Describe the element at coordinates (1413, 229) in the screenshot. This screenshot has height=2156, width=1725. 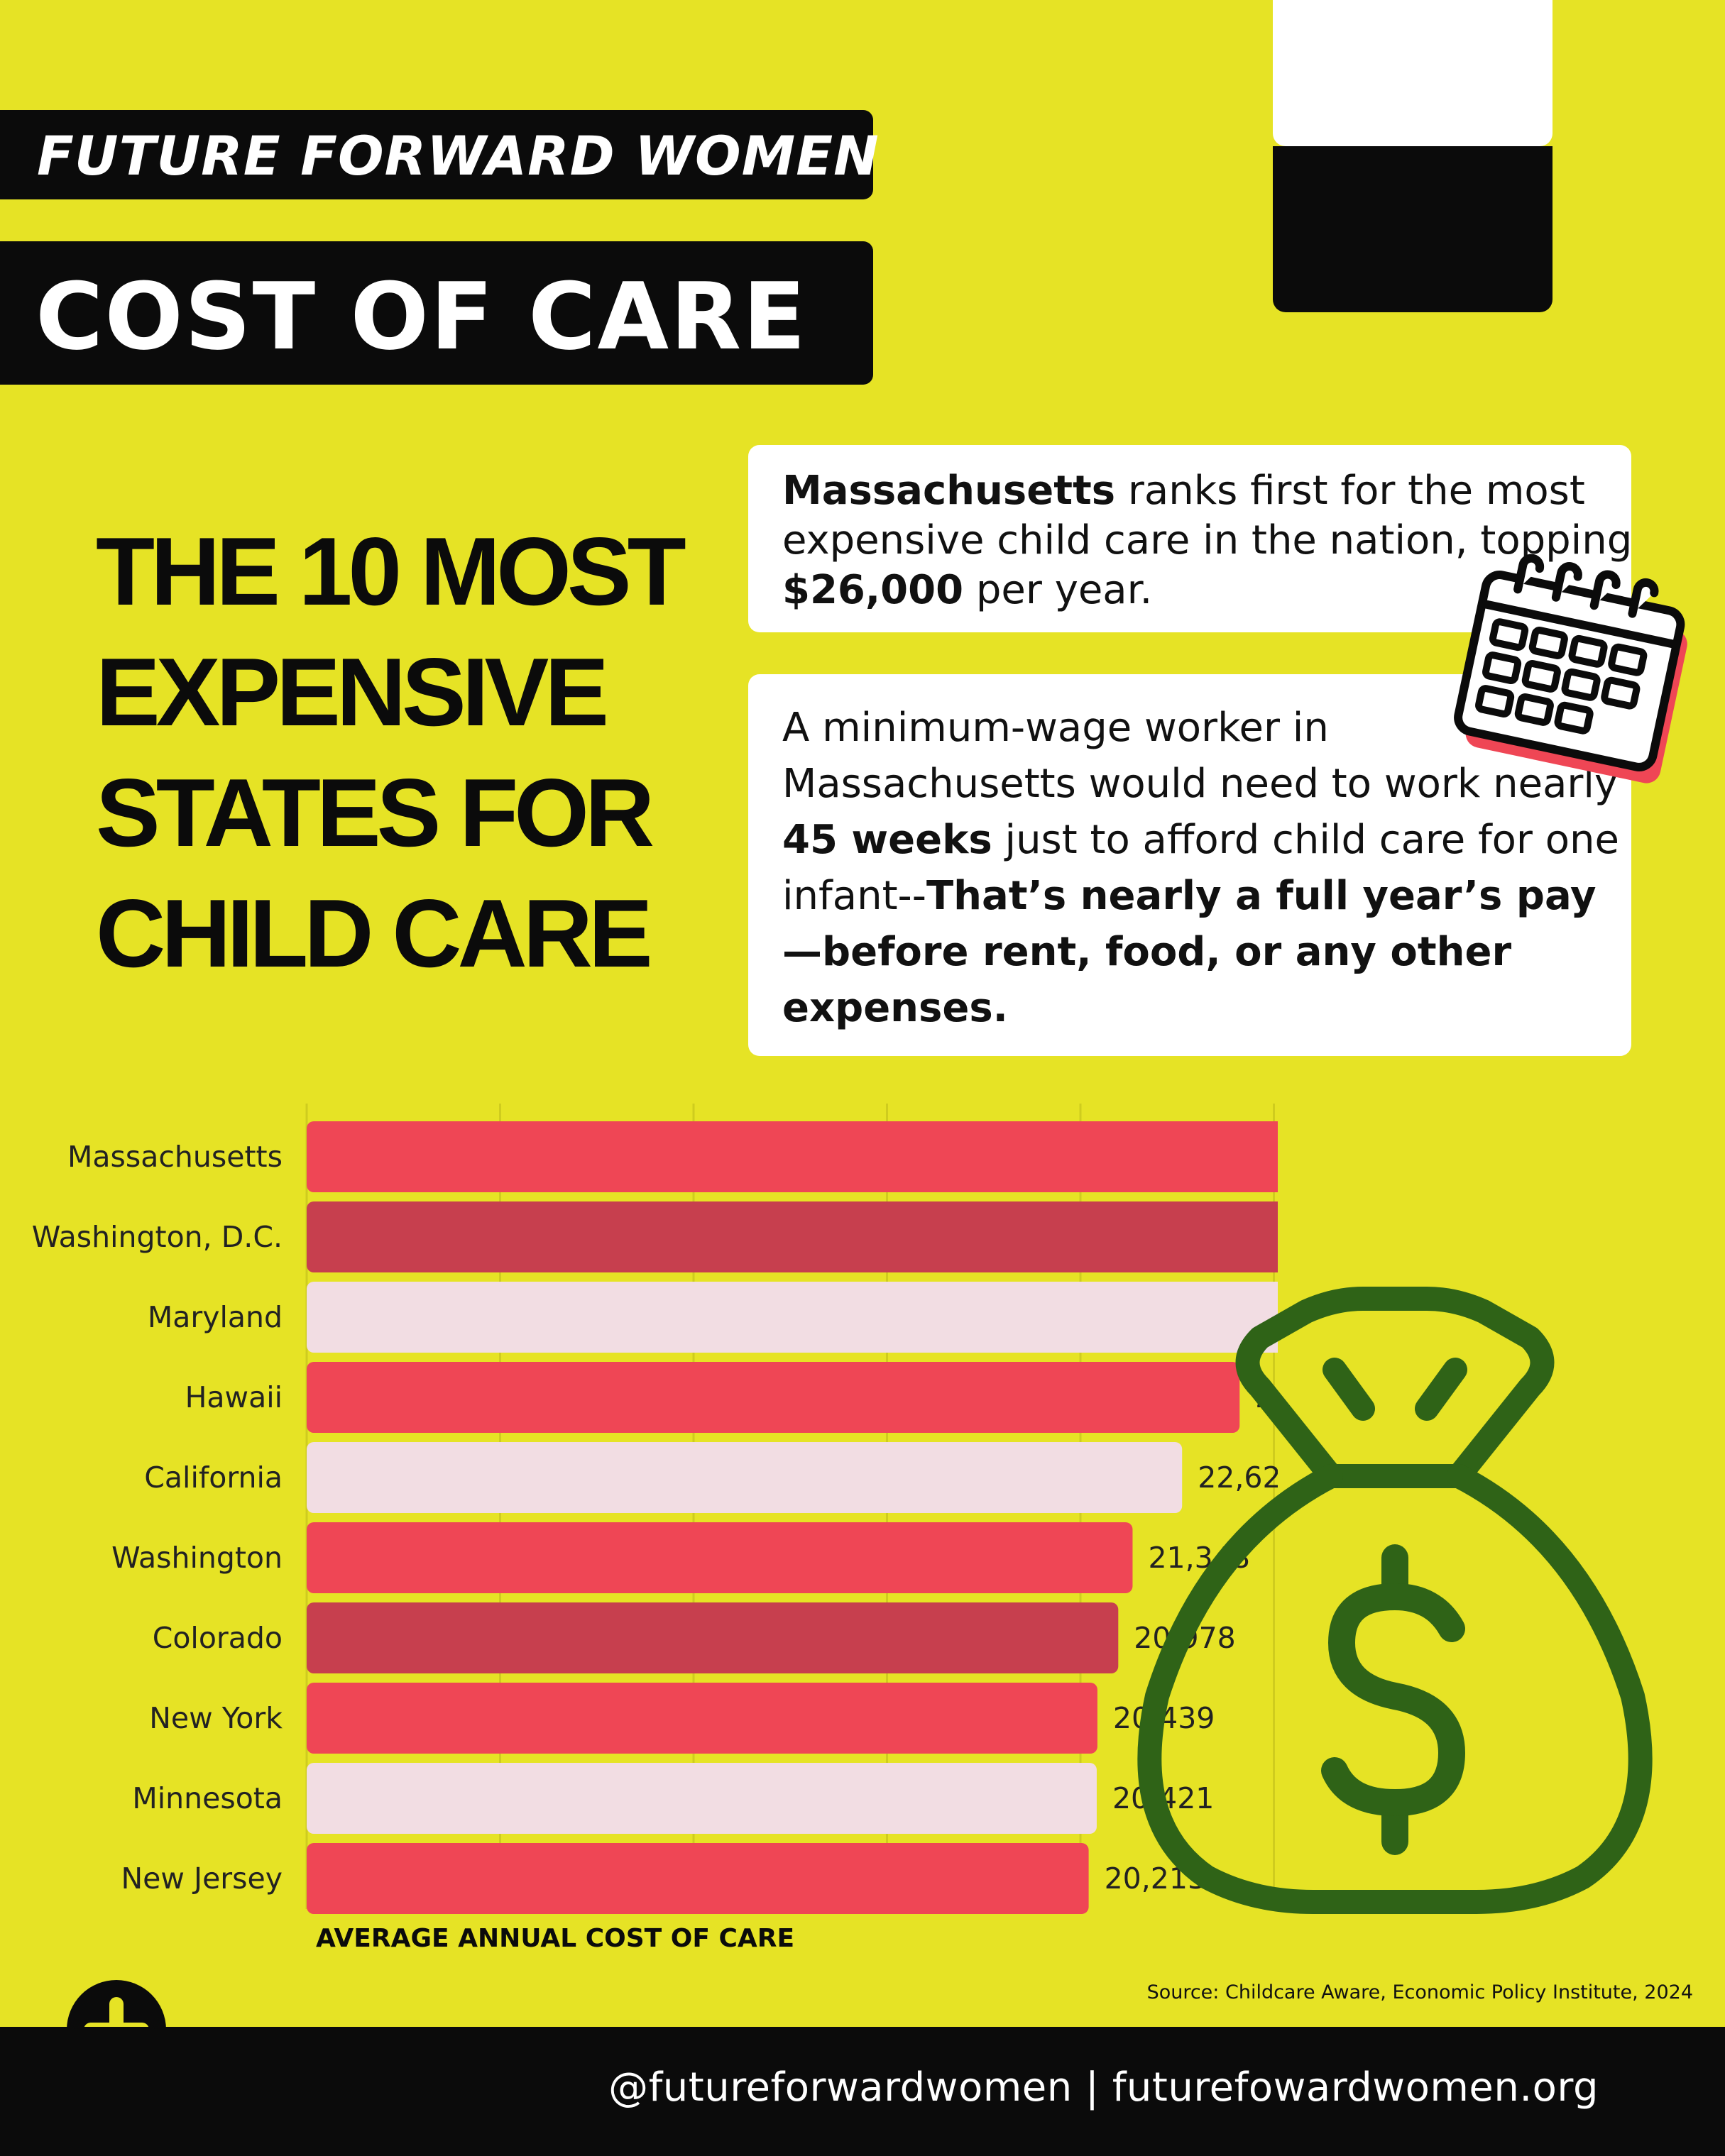
I see `decorative-tab-black` at that location.